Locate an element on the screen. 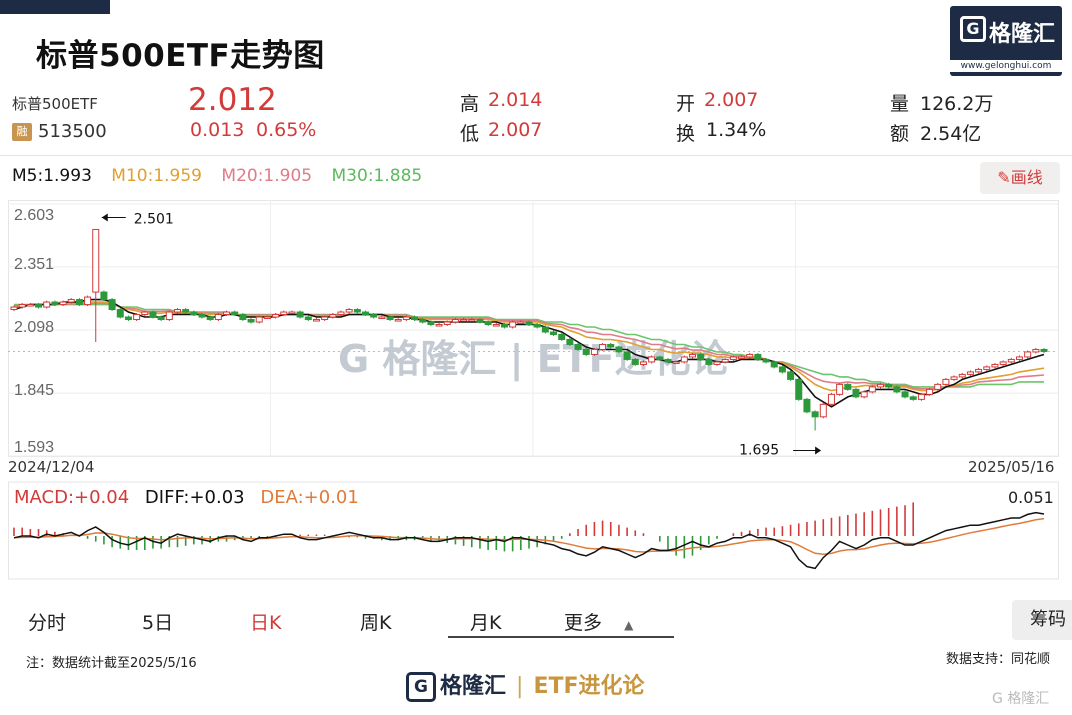 The height and width of the screenshot is (715, 1072). ma-legend: M5:1.993 M10:1.959 M20:1.905 M30:1.885 is located at coordinates (224, 176).